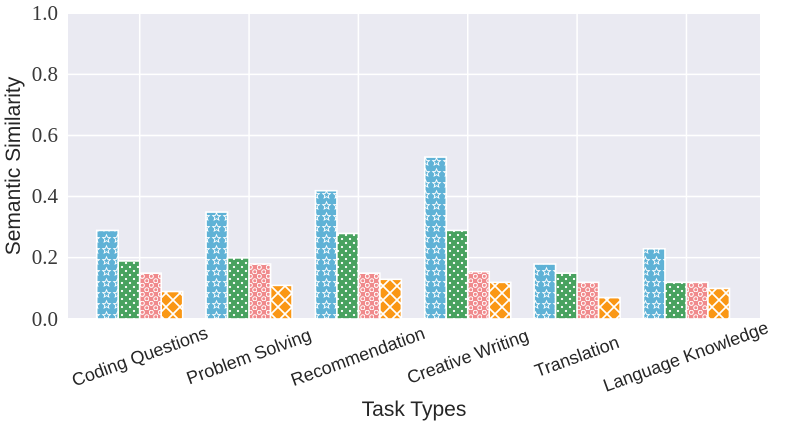 The width and height of the screenshot is (789, 430). What do you see at coordinates (44, 196) in the screenshot?
I see `y-tick-label-0.4: 0.4` at bounding box center [44, 196].